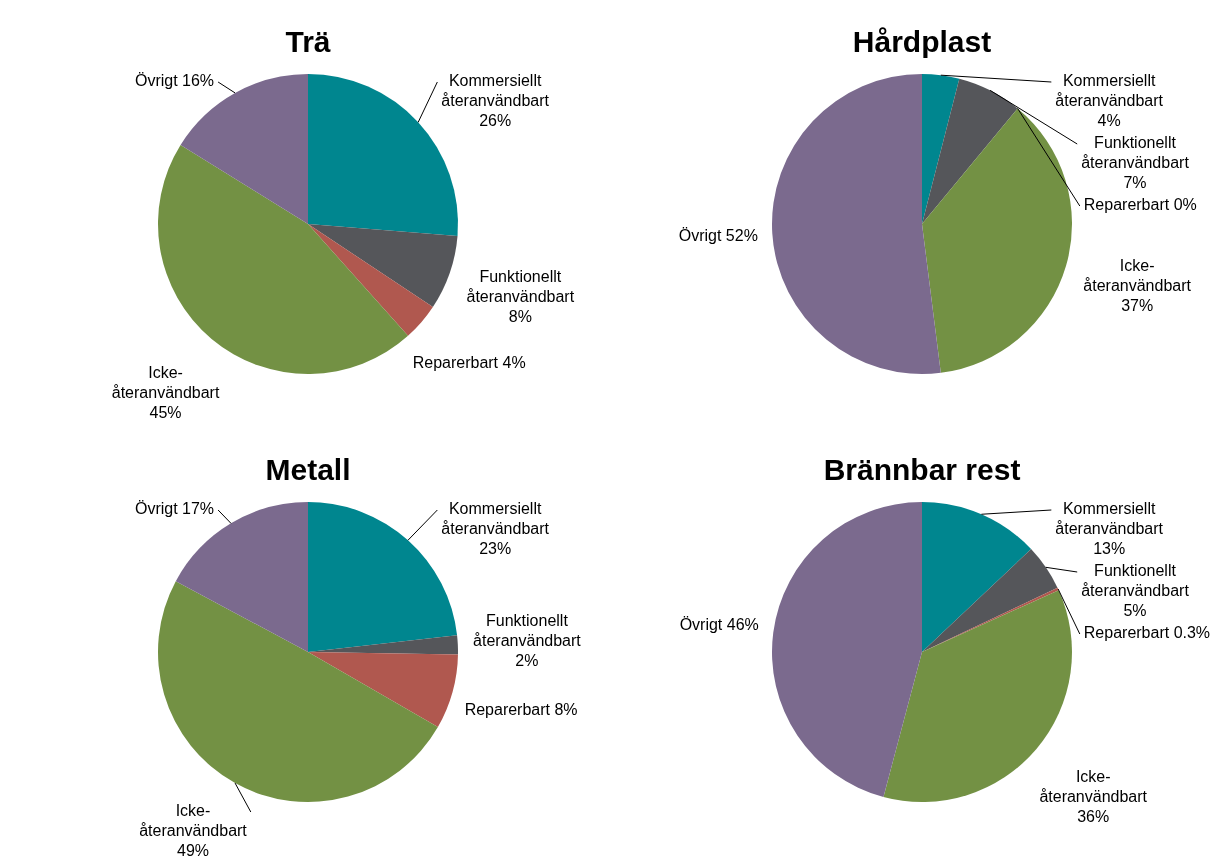  I want to click on data-label: 23%, so click(495, 549).